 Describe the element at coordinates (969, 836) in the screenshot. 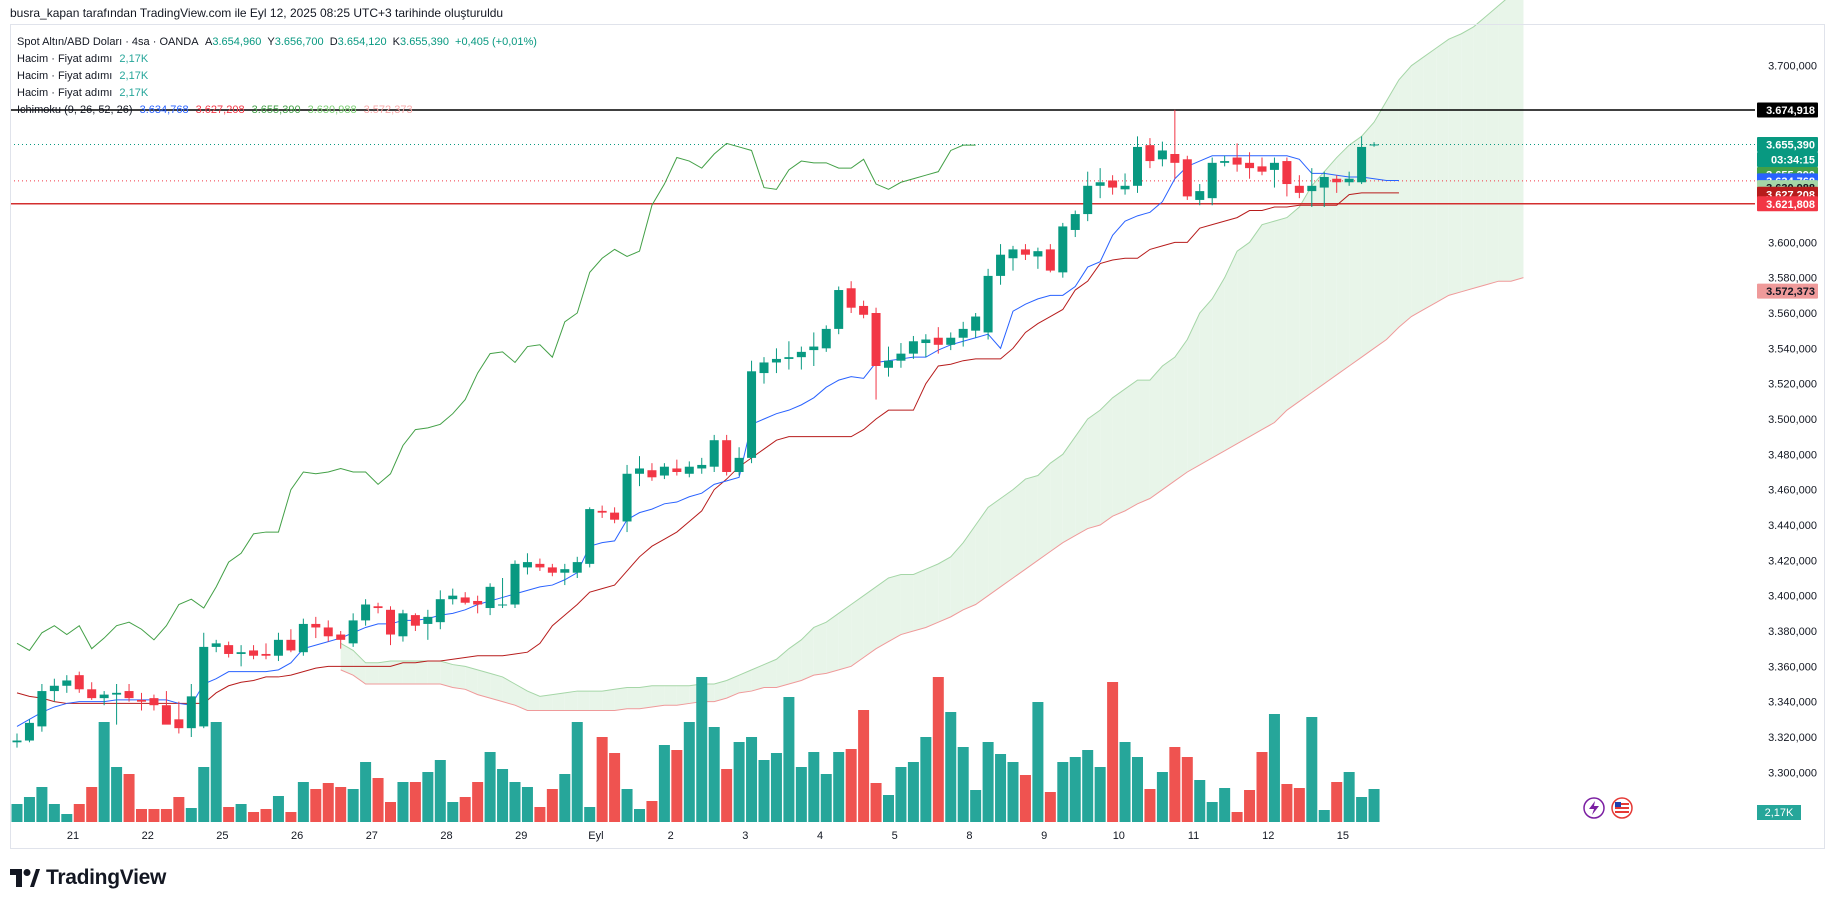

I see `time-tick-label: 8` at that location.